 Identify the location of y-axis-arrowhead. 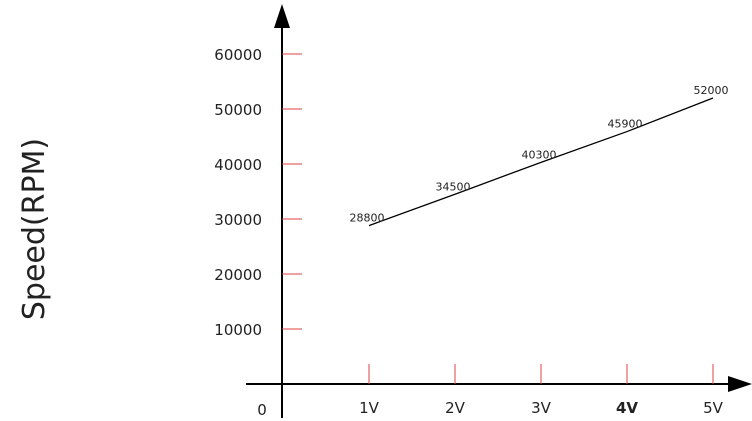
(282, 16).